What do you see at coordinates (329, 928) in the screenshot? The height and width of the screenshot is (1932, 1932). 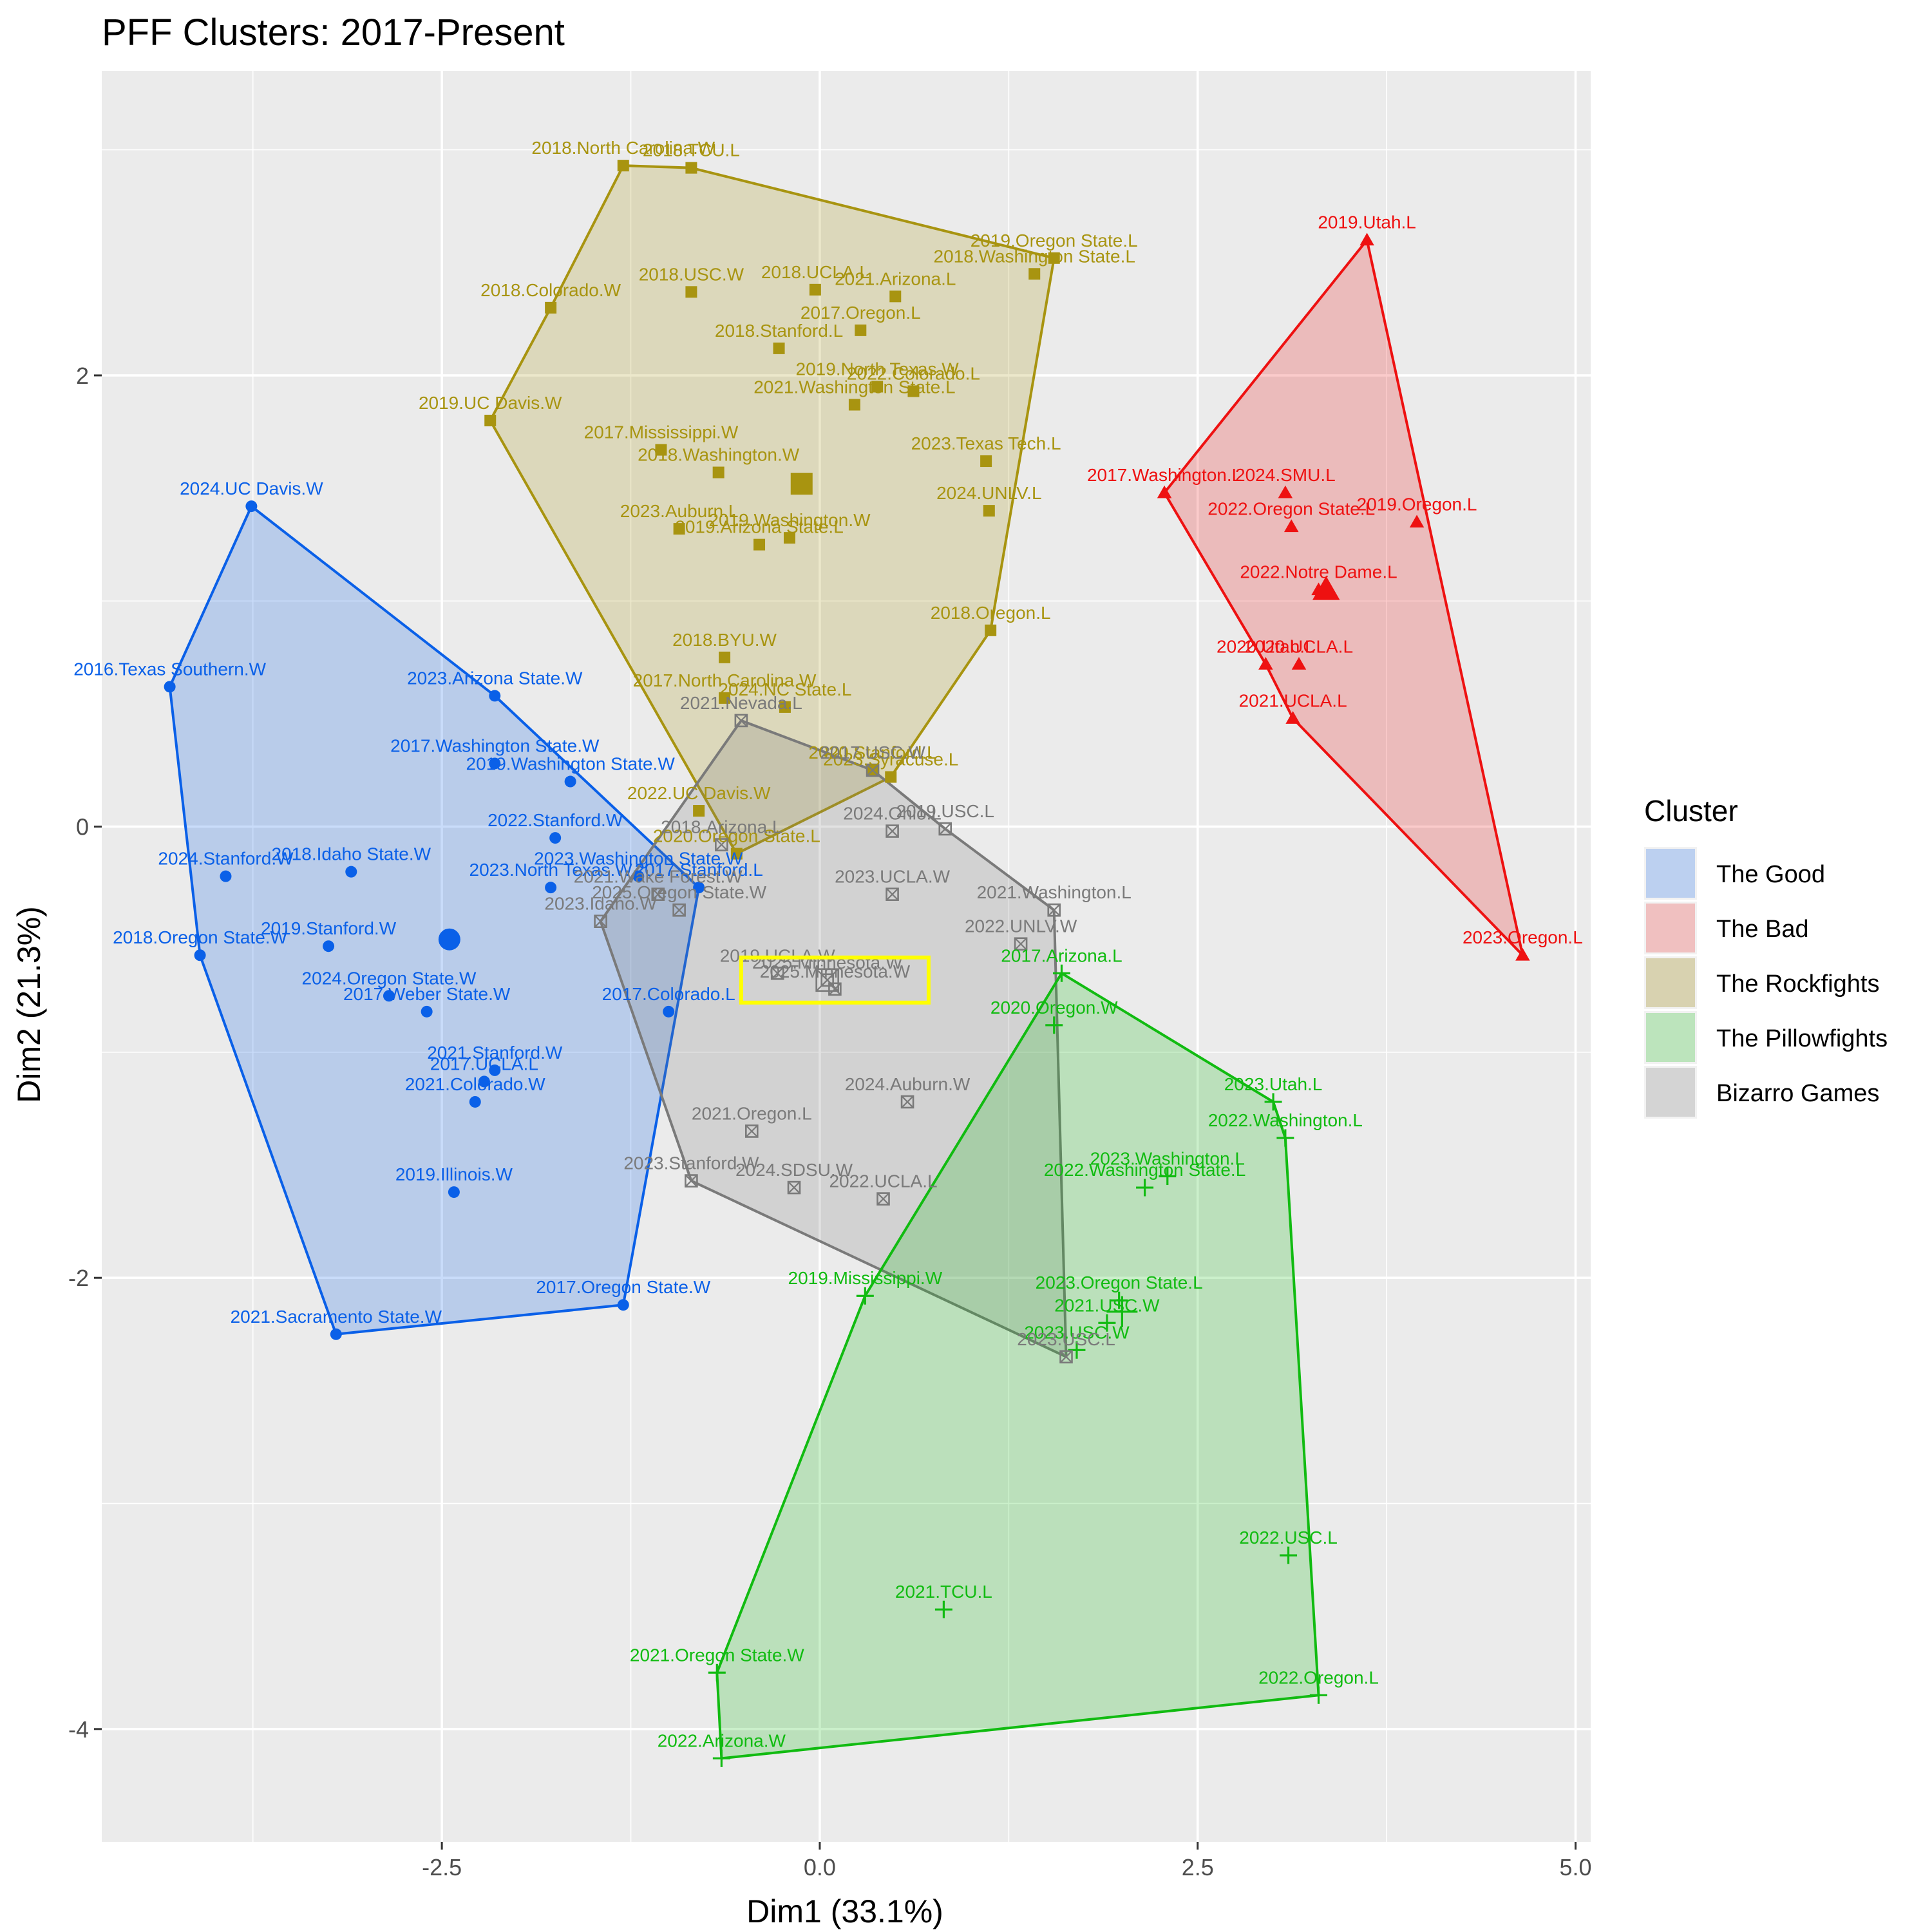 I see `point-label: 2019.Stanford.W` at bounding box center [329, 928].